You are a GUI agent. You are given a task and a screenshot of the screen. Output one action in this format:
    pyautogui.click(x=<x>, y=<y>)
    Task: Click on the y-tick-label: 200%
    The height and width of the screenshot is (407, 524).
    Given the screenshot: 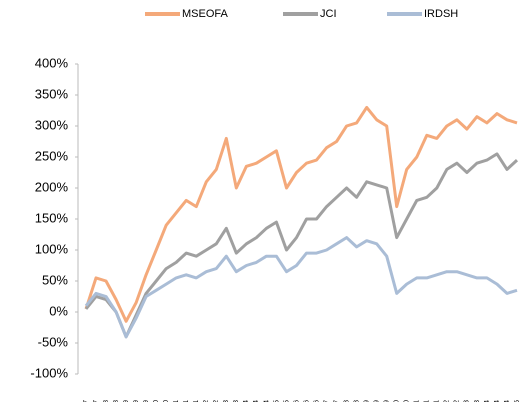 What is the action you would take?
    pyautogui.click(x=52, y=186)
    